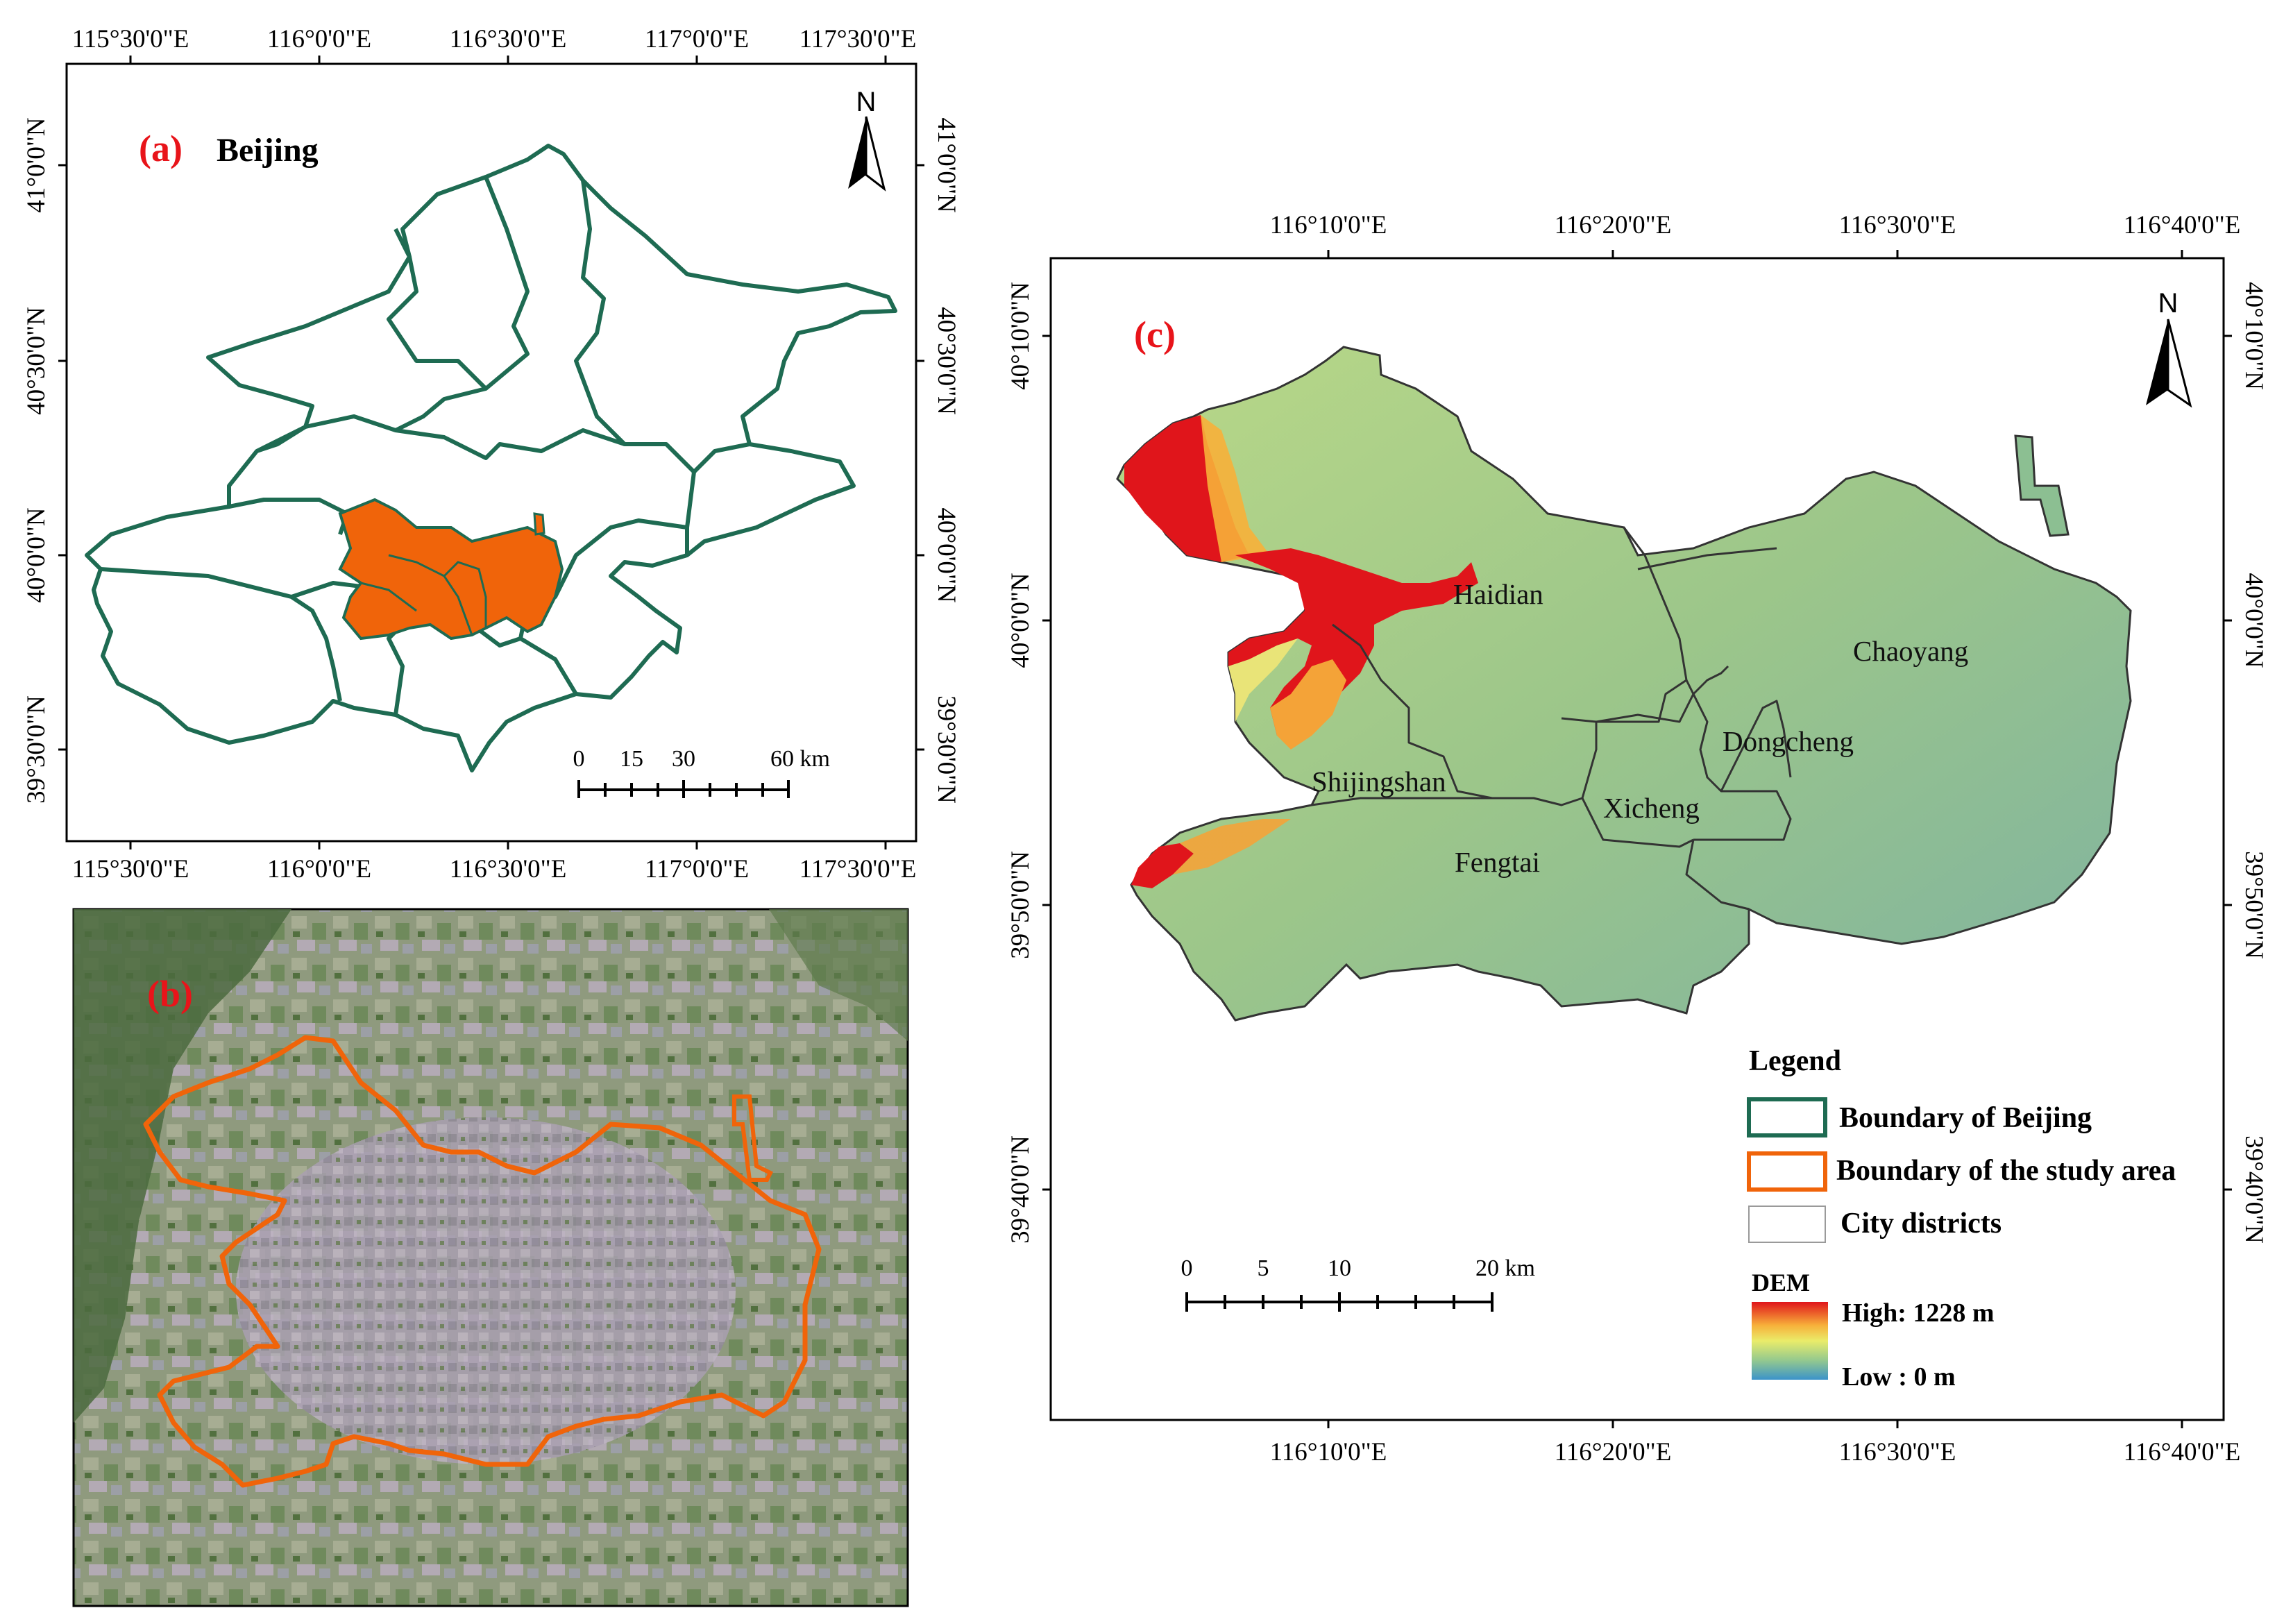 The image size is (2293, 1624). Describe the element at coordinates (509, 869) in the screenshot. I see `panel-a-bottom-tick: 116°30'0"E` at that location.